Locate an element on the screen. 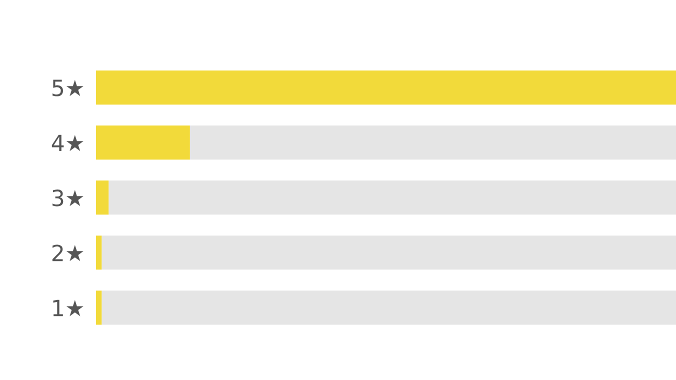 The height and width of the screenshot is (380, 676). y-tick-label: 5★ is located at coordinates (68, 88).